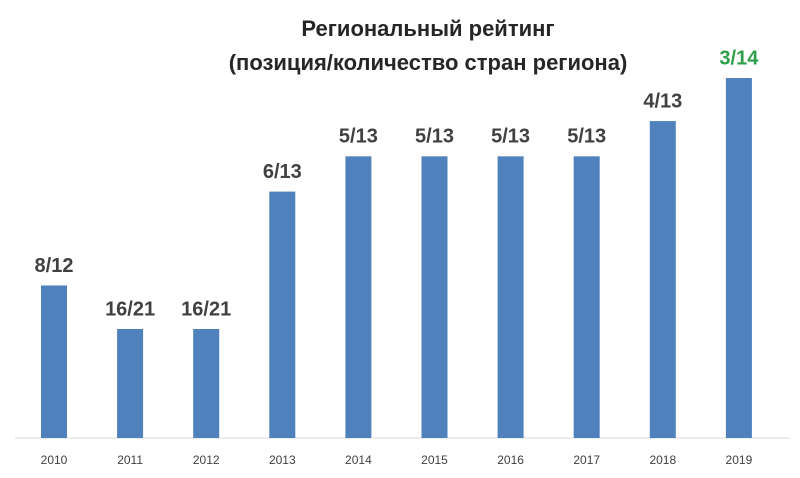 The width and height of the screenshot is (800, 478). Describe the element at coordinates (434, 460) in the screenshot. I see `x-tick-label: 2015` at that location.